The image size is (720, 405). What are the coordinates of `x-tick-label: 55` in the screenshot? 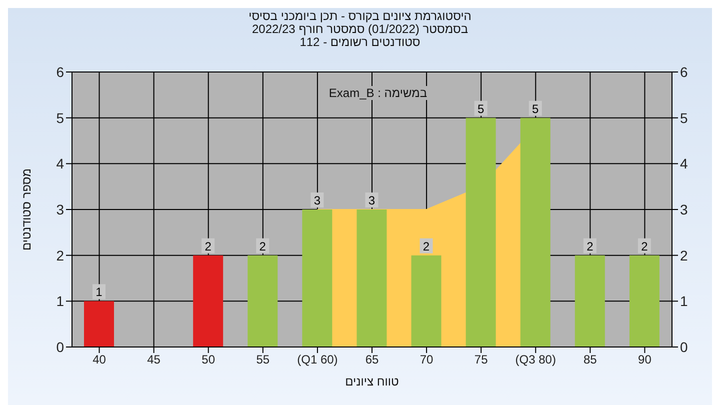 It's located at (263, 359).